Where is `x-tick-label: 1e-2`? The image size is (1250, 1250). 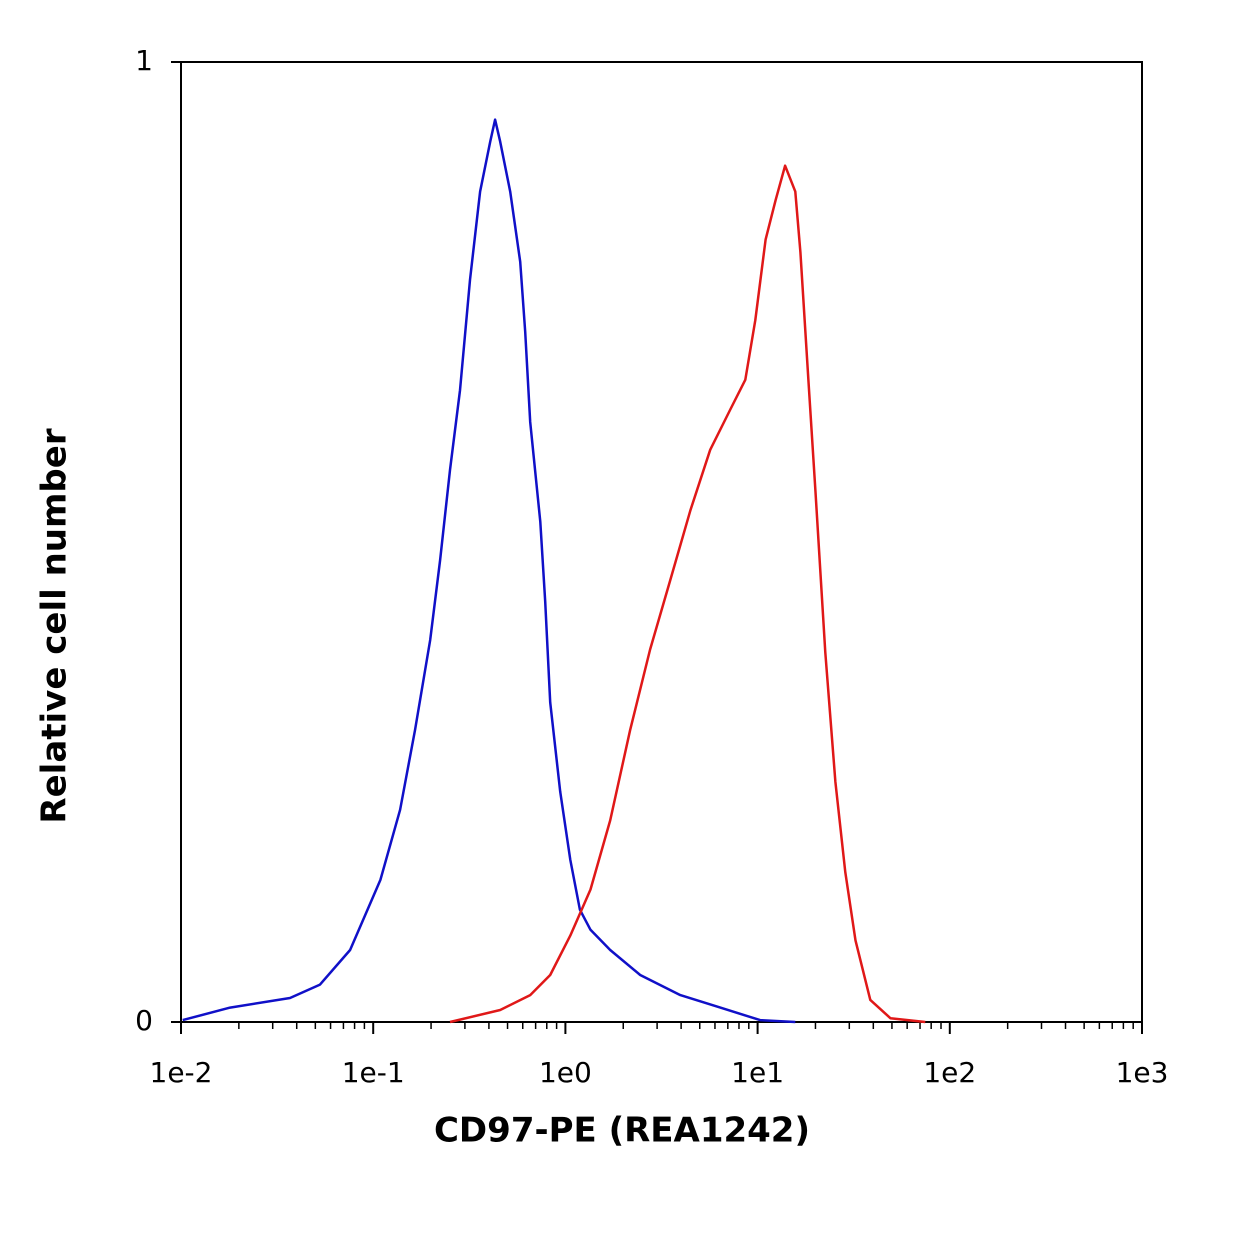 x-tick-label: 1e-2 is located at coordinates (181, 1072).